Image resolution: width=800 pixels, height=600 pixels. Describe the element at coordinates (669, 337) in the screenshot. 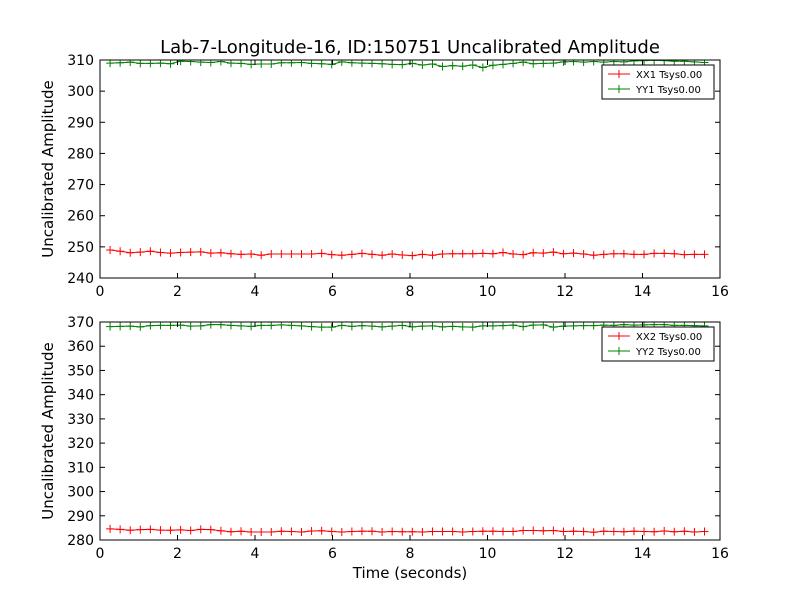

I see `legend-entry: XX2 Tsys0.00` at that location.